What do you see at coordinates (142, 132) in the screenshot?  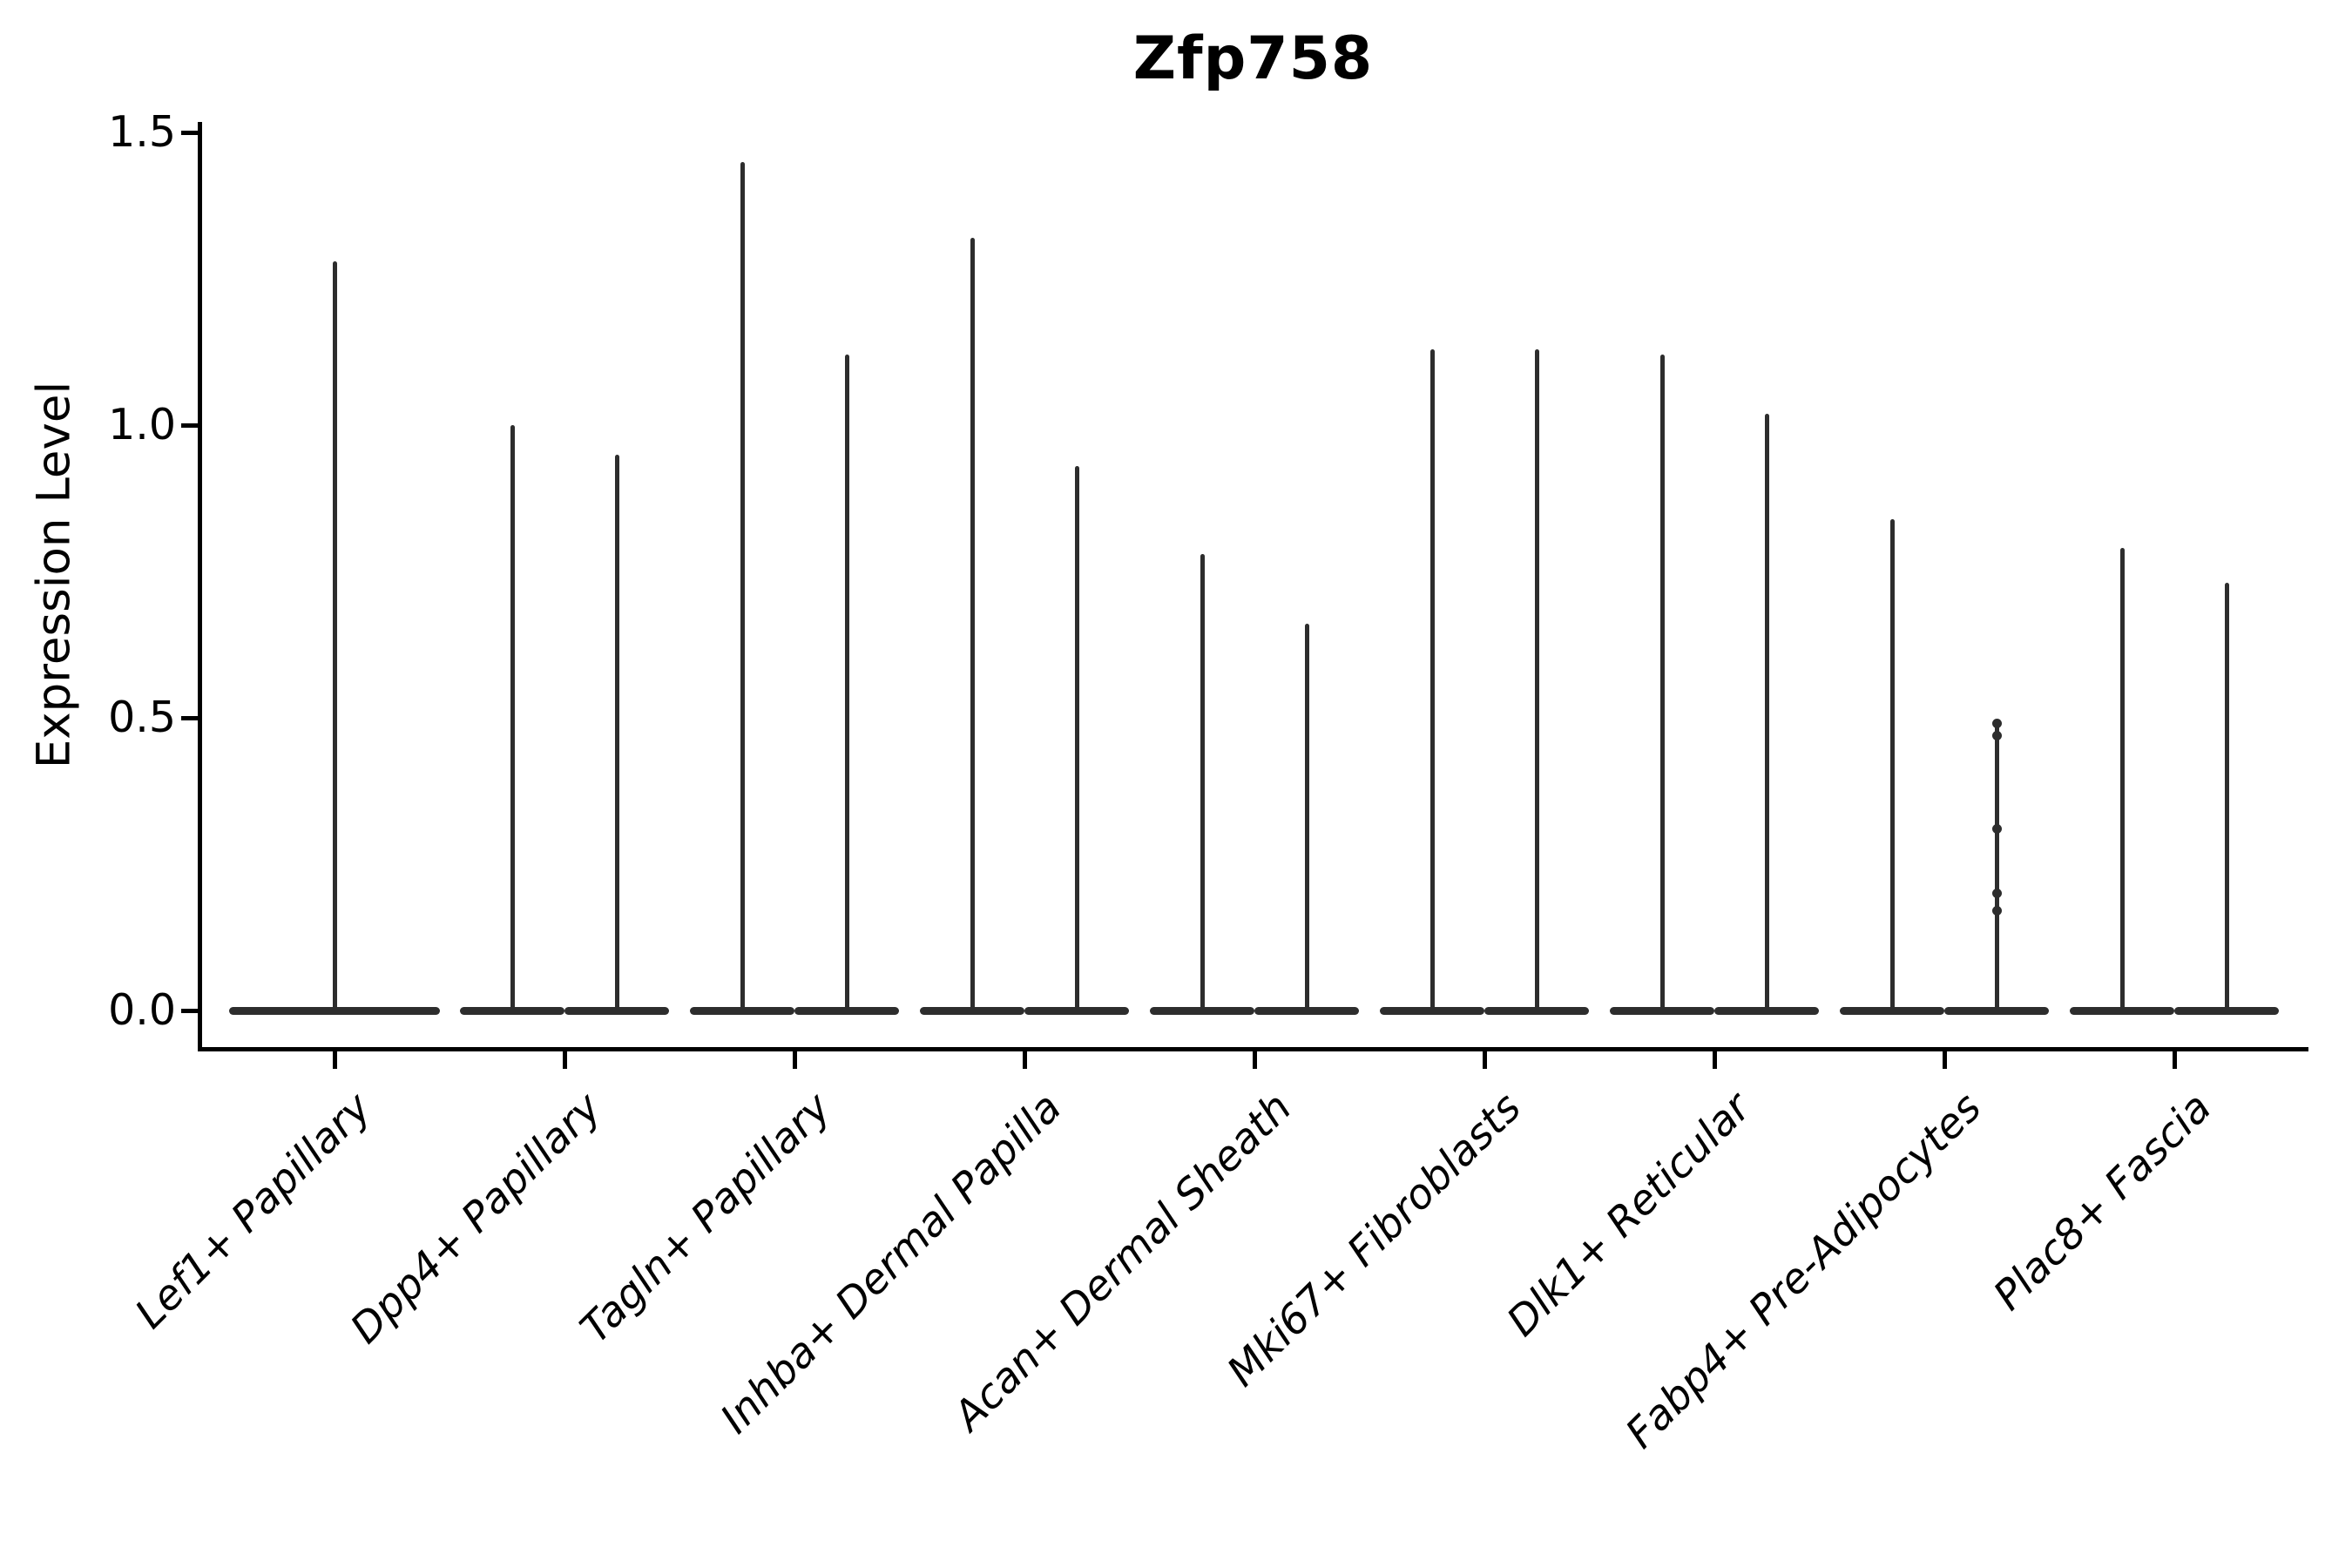 I see `y-tick-label: 1.5` at bounding box center [142, 132].